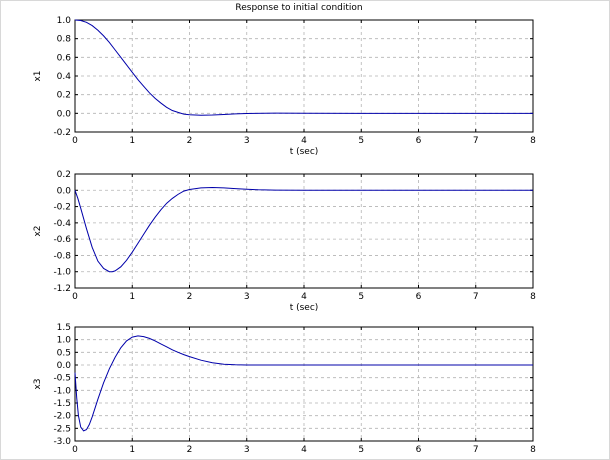 This screenshot has height=460, width=610. I want to click on panel-1-xlabel: t (sec), so click(304, 152).